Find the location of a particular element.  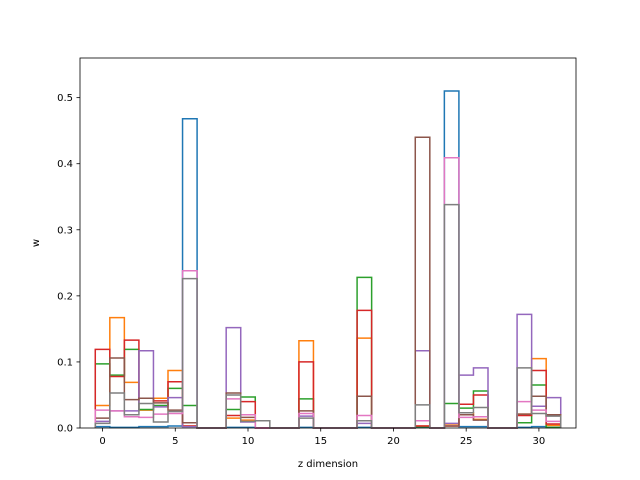

x-tick-label: 10 is located at coordinates (248, 441).